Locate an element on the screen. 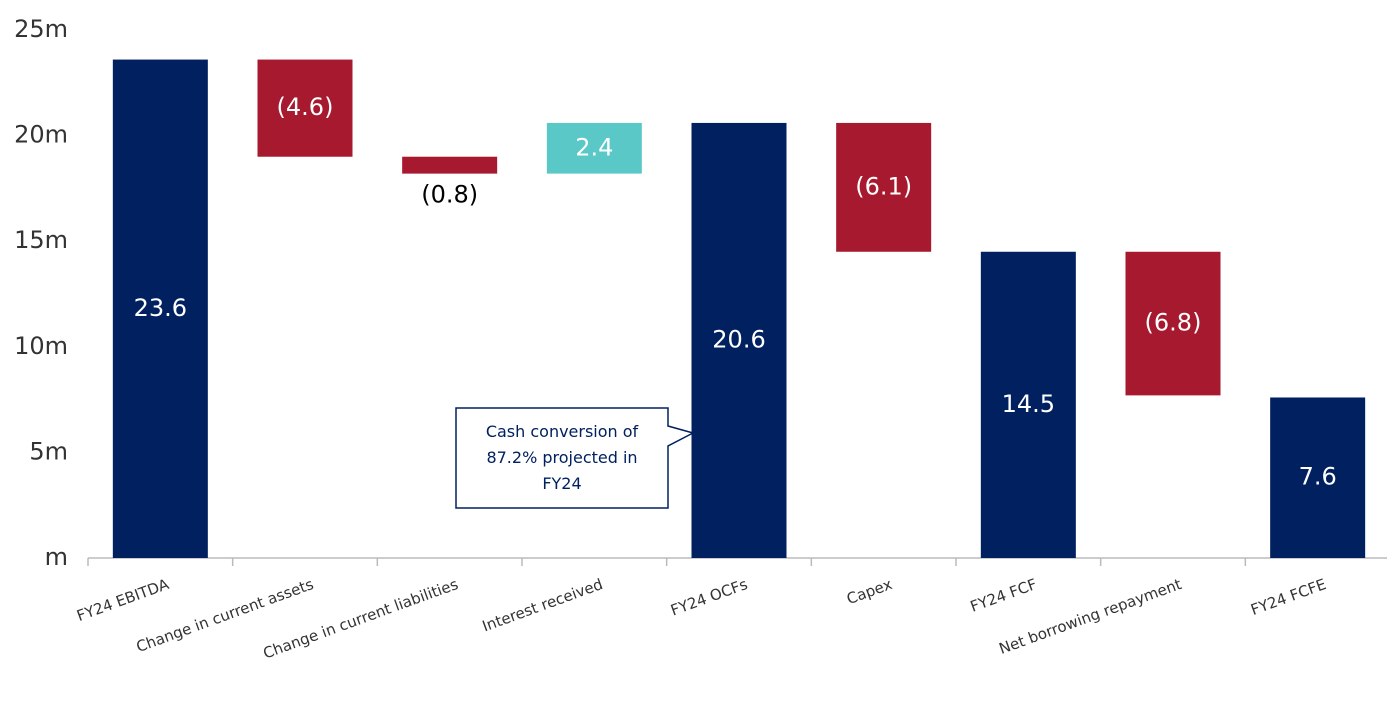  x-tick-label: FY24 EBITDA is located at coordinates (123, 600).